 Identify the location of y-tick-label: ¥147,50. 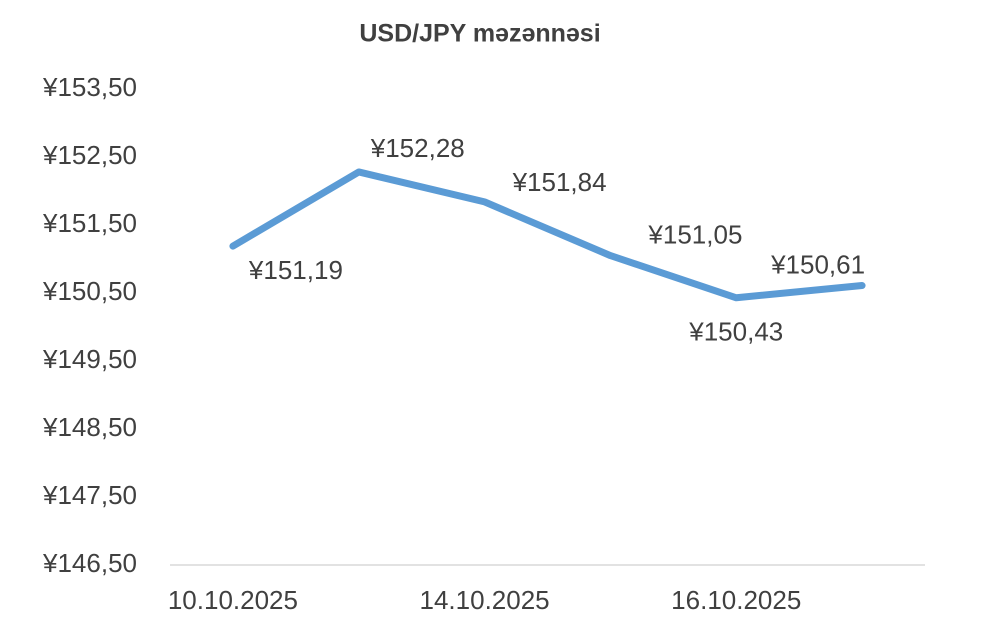
(89, 495).